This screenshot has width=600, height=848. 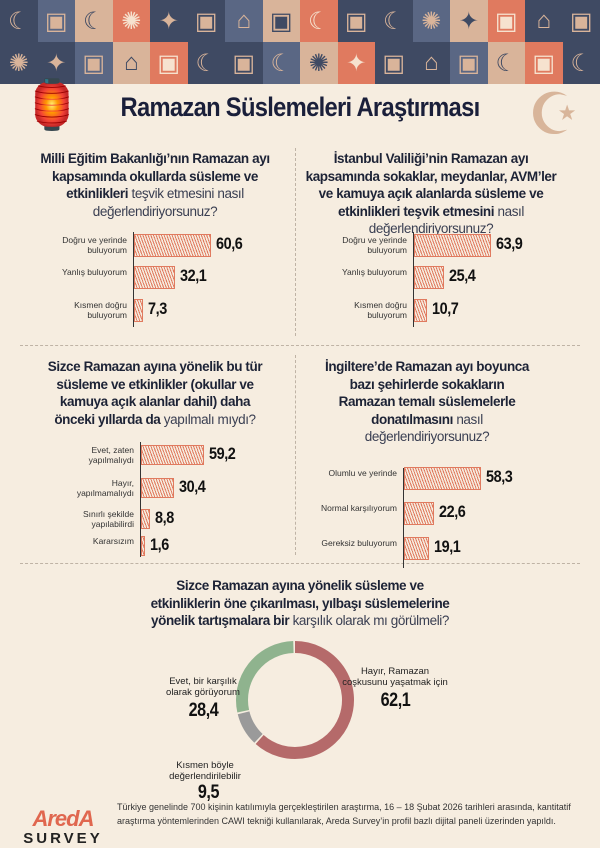 I want to click on bar-value: 63,9, so click(x=509, y=243).